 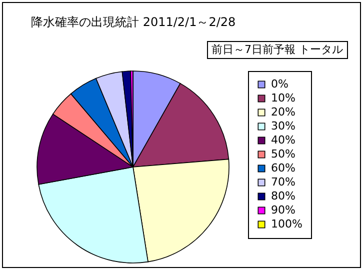 I want to click on legend-label: 90%, so click(x=283, y=210).